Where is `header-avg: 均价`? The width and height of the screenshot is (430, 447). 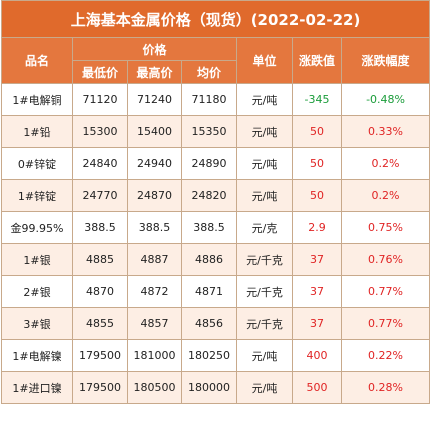
header-avg: 均价 is located at coordinates (209, 72).